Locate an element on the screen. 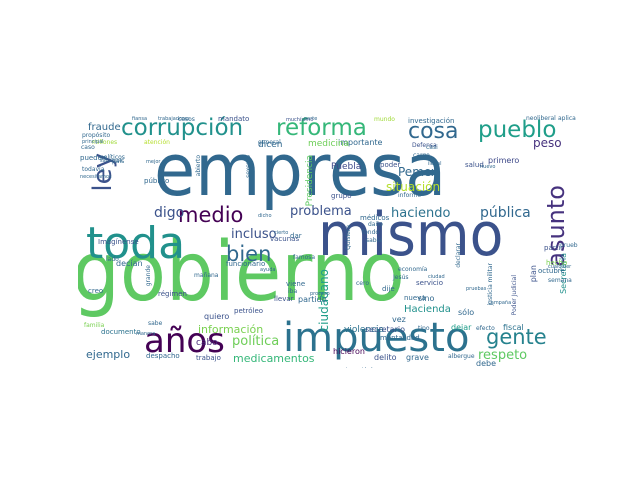 The height and width of the screenshot is (480, 640). word: mejor is located at coordinates (153, 162).